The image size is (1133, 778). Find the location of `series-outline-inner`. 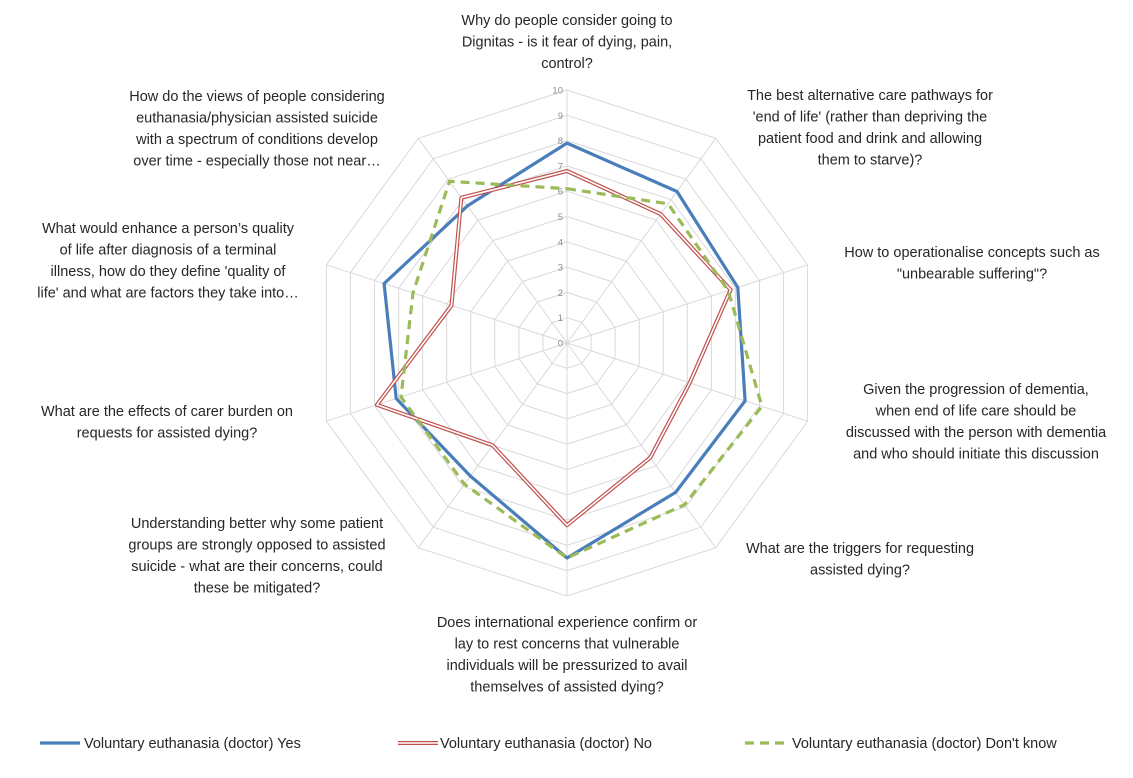

series-outline-inner is located at coordinates (554, 348).